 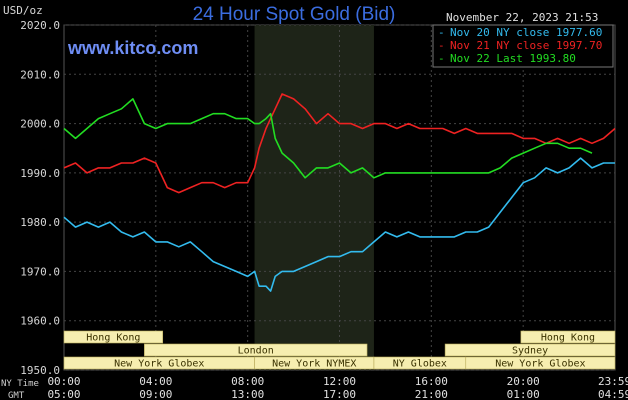 I want to click on y-tick-label: 1980.0, so click(x=40, y=222).